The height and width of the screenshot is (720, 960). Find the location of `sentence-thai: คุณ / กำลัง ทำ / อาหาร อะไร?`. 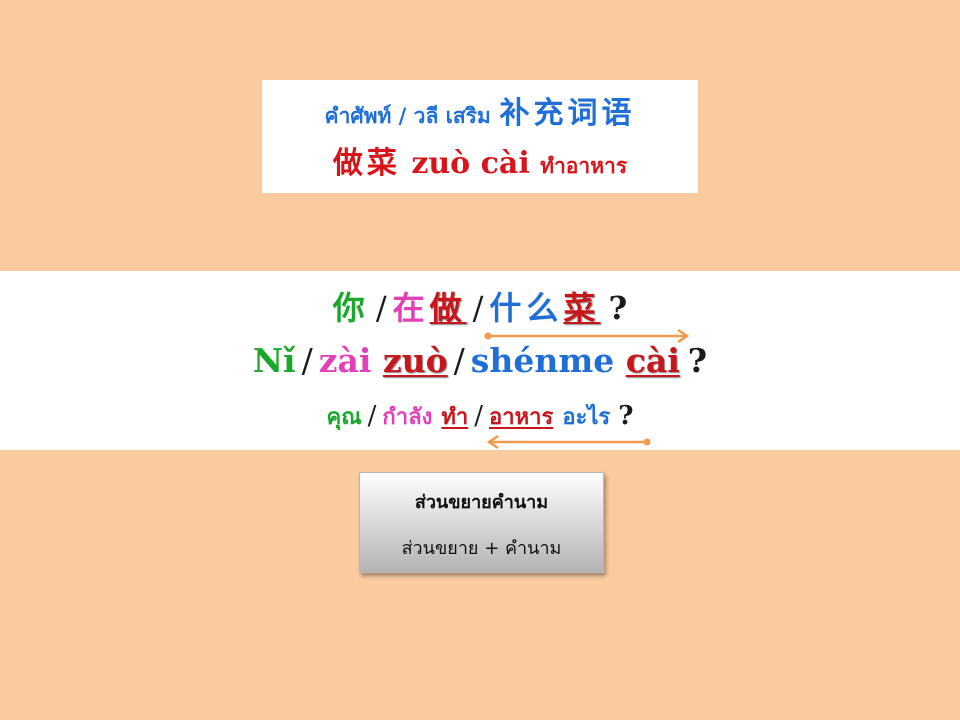

sentence-thai: คุณ / กำลัง ทำ / อาหาร อะไร? is located at coordinates (480, 416).